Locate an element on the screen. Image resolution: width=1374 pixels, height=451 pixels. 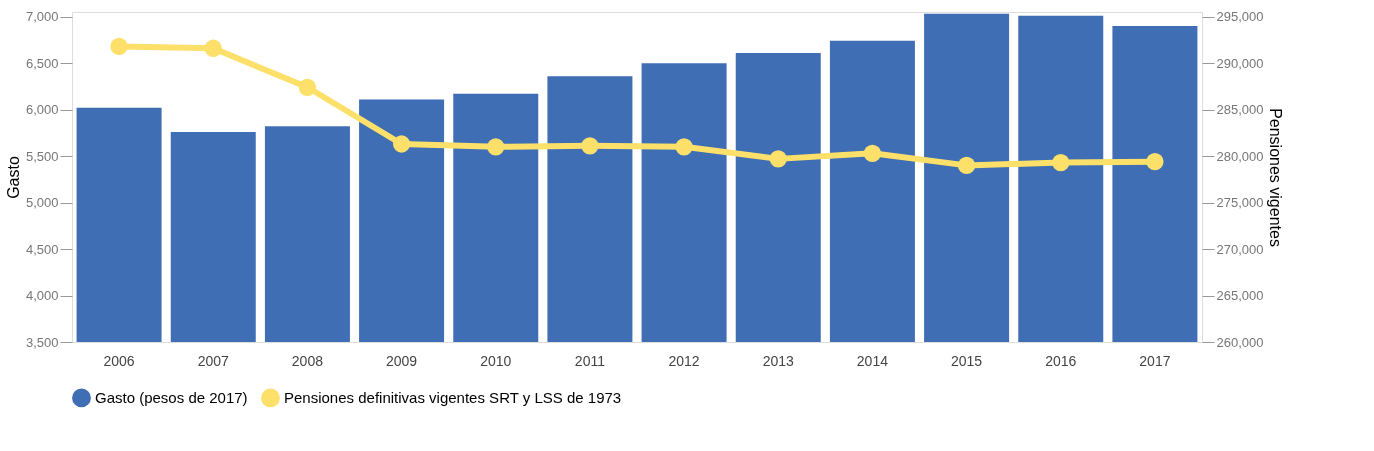
y2-tick-label: 295,000 is located at coordinates (1240, 17).